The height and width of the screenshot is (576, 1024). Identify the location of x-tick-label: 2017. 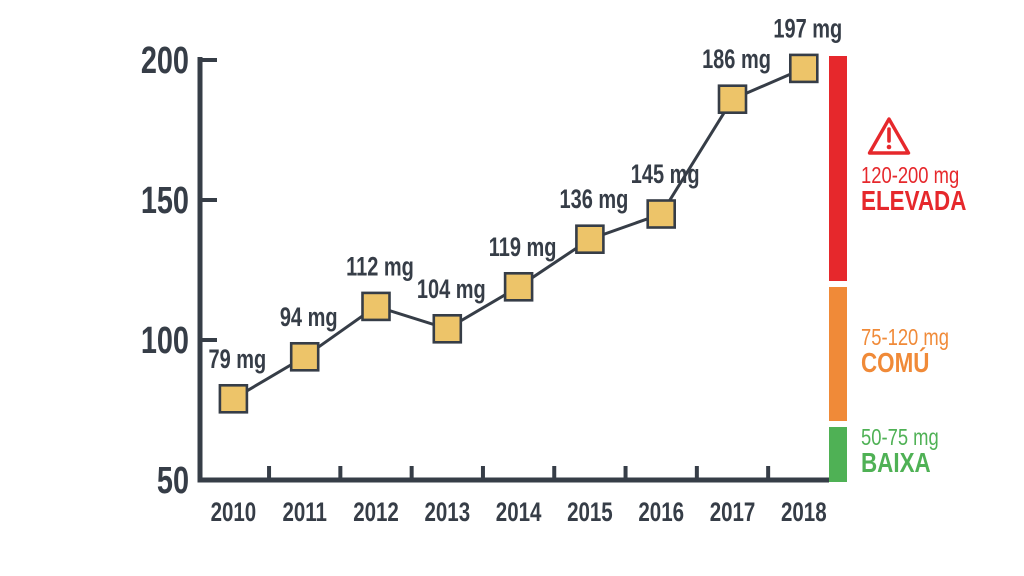
(733, 512).